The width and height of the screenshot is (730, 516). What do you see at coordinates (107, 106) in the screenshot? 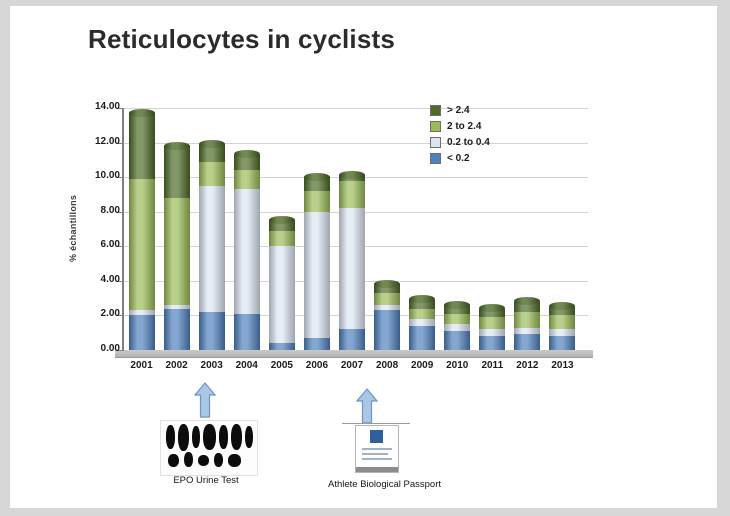
I see `y-tick-label: 14.00` at bounding box center [107, 106].